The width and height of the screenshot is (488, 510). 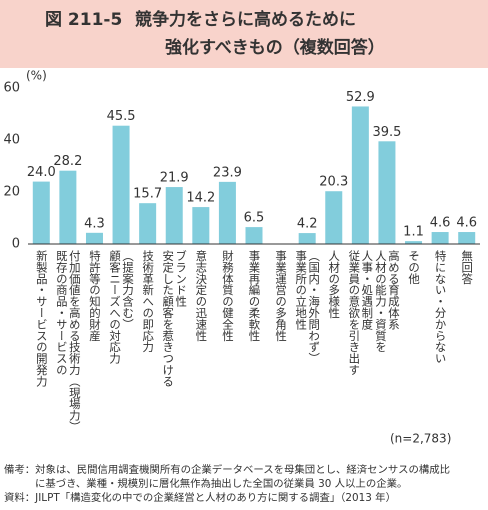 What do you see at coordinates (11, 88) in the screenshot?
I see `y-tick-label: 60` at bounding box center [11, 88].